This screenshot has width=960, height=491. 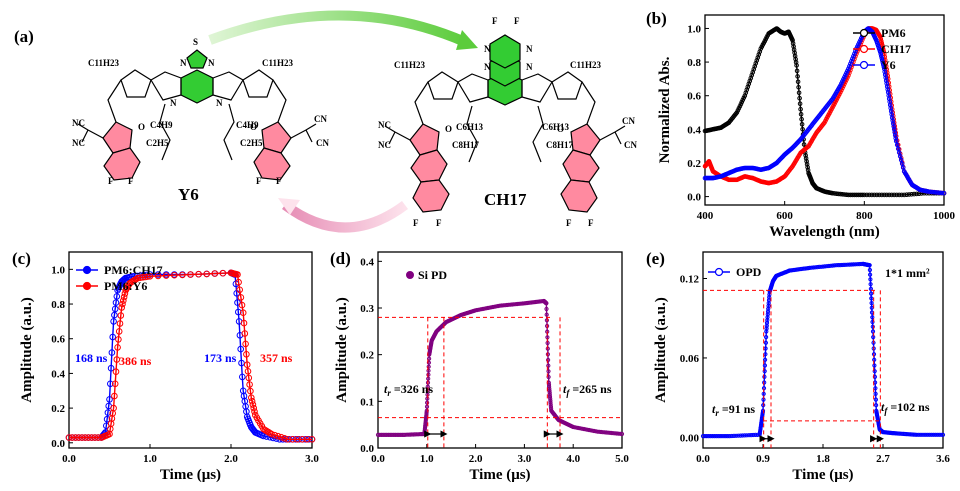 I want to click on panel-label-a: (a), so click(x=24, y=36).